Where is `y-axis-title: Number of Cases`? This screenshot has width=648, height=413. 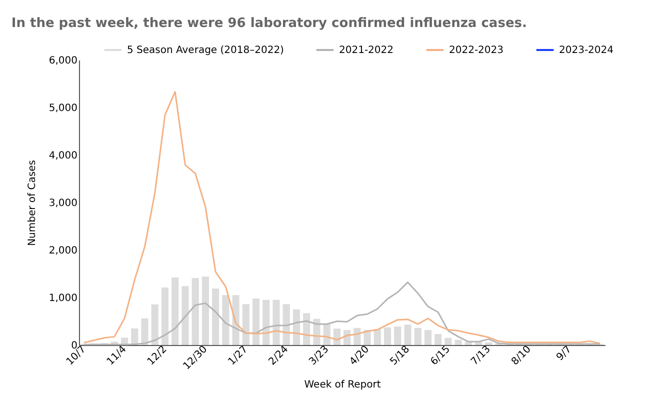
y-axis-title: Number of Cases is located at coordinates (32, 203).